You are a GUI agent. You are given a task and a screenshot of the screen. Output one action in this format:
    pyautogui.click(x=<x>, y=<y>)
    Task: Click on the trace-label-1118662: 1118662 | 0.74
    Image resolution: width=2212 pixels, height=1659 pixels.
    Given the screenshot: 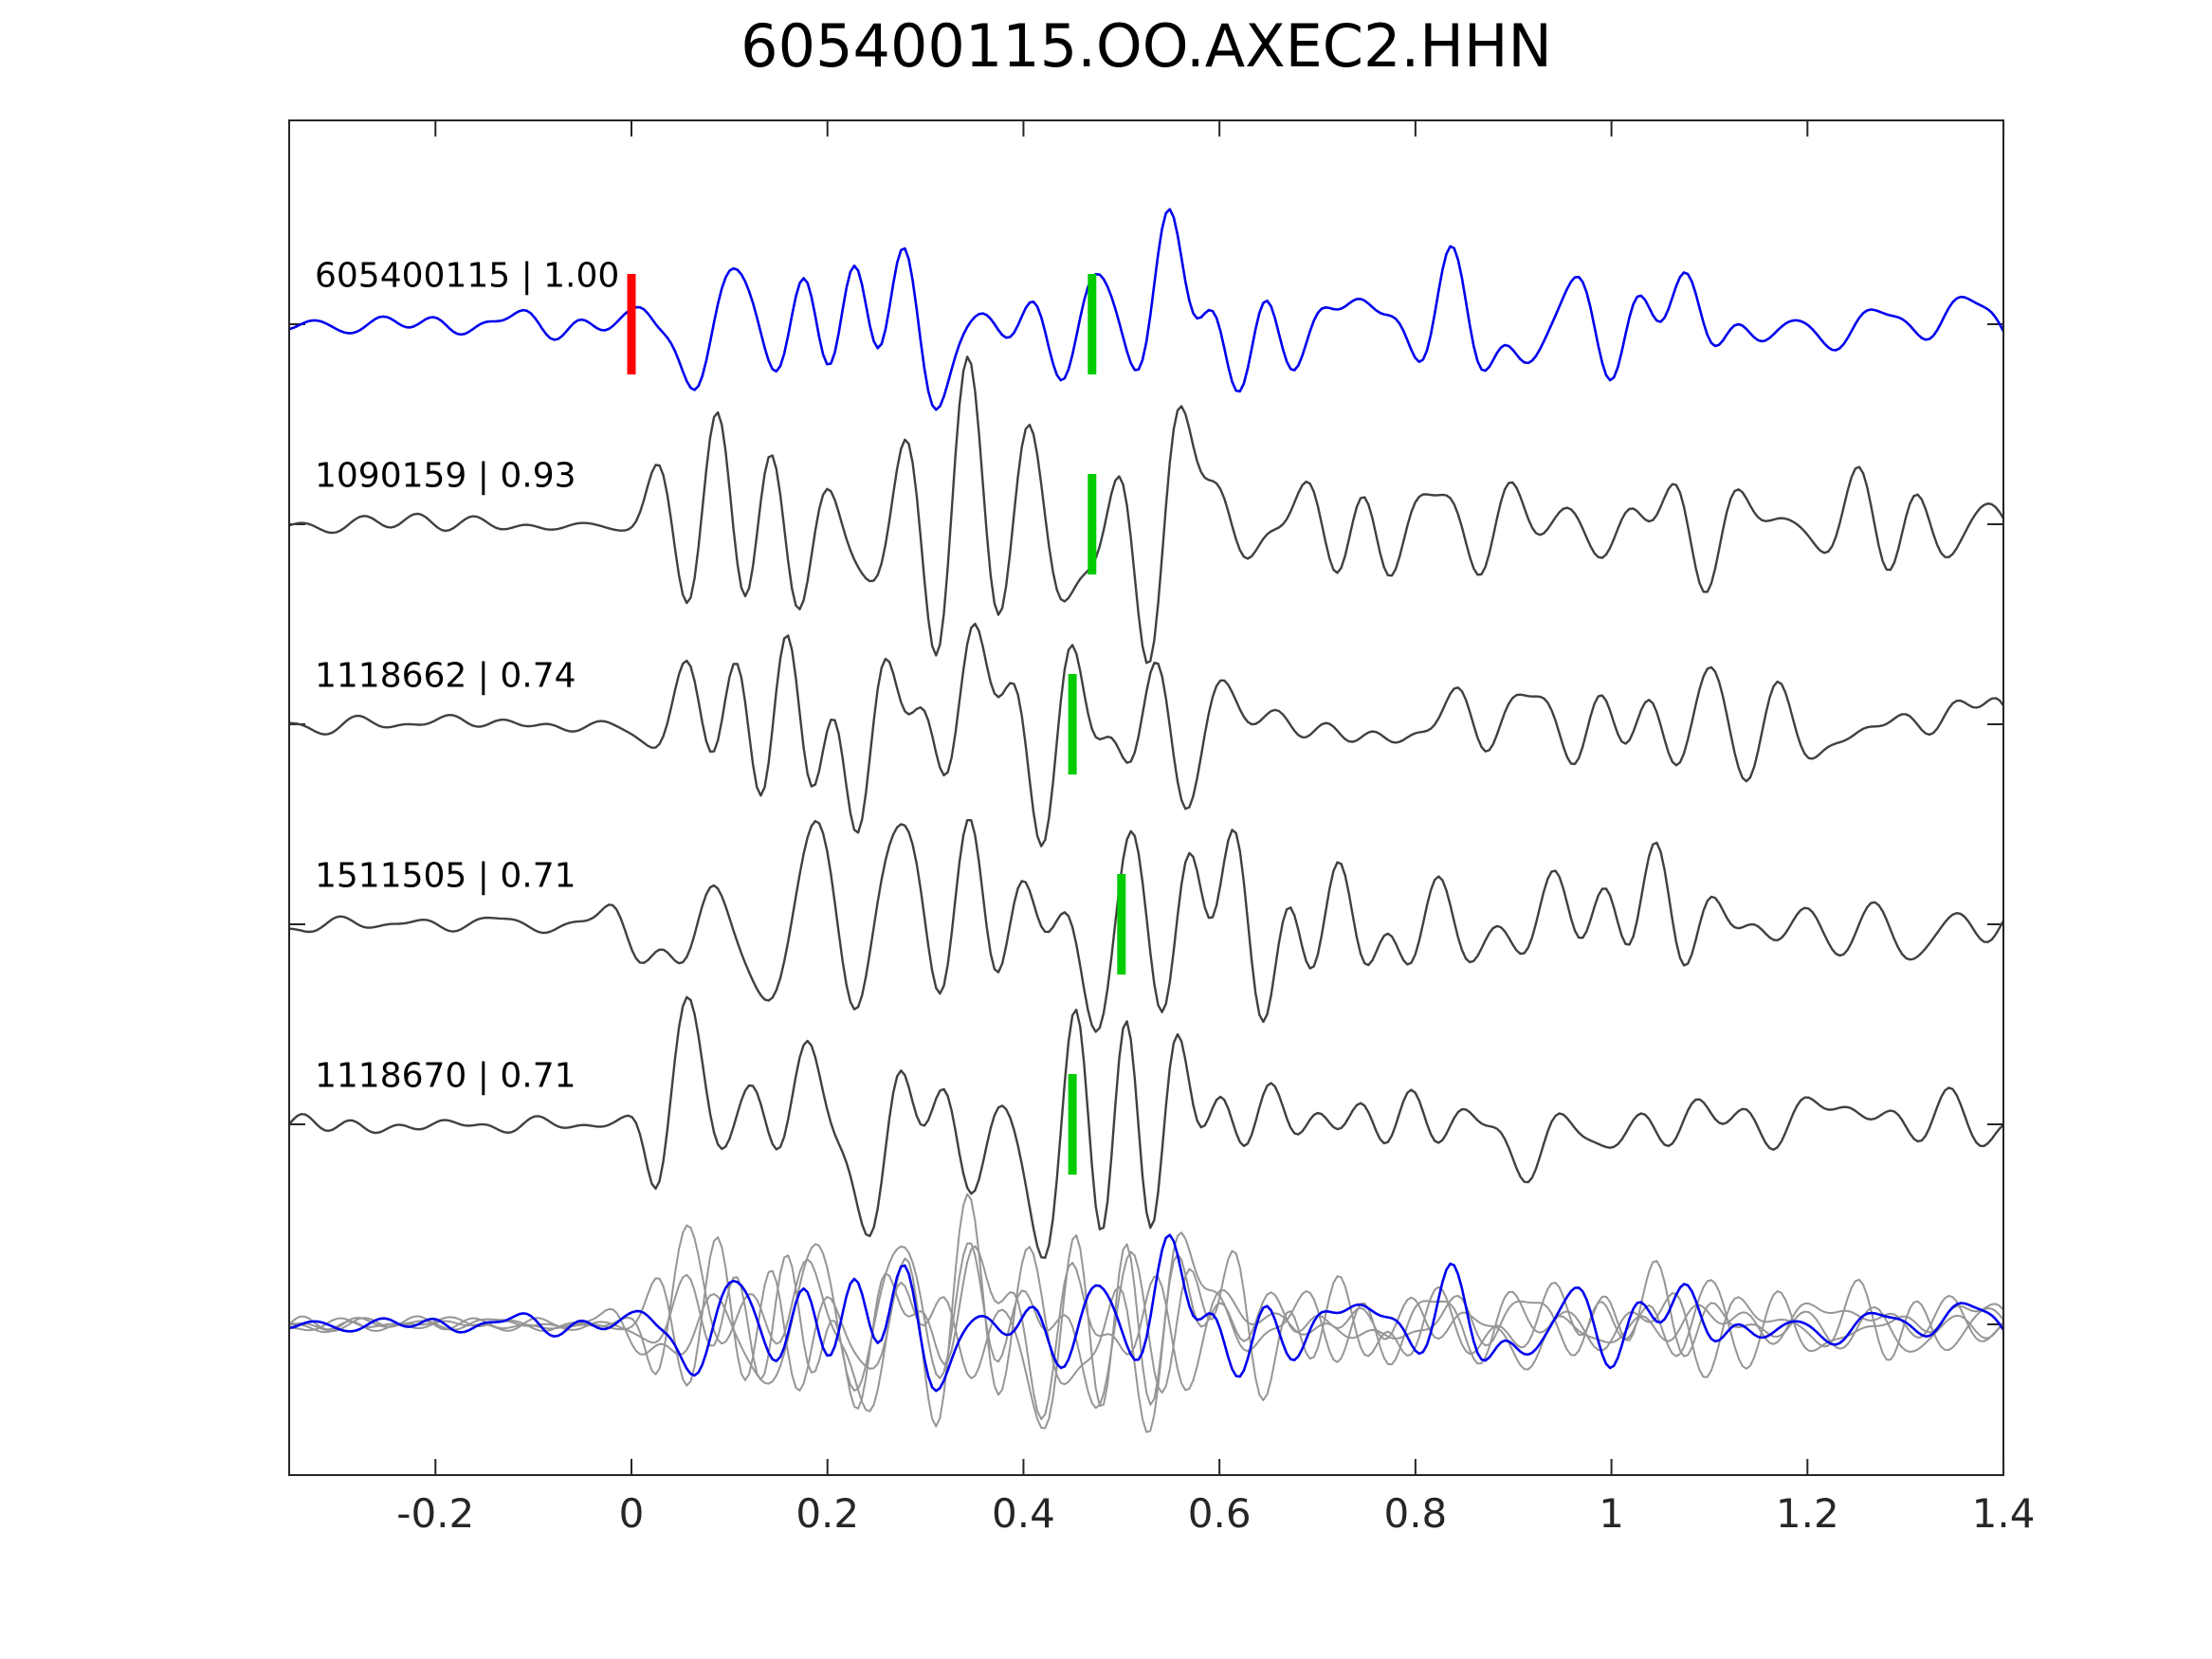 What is the action you would take?
    pyautogui.click(x=445, y=676)
    